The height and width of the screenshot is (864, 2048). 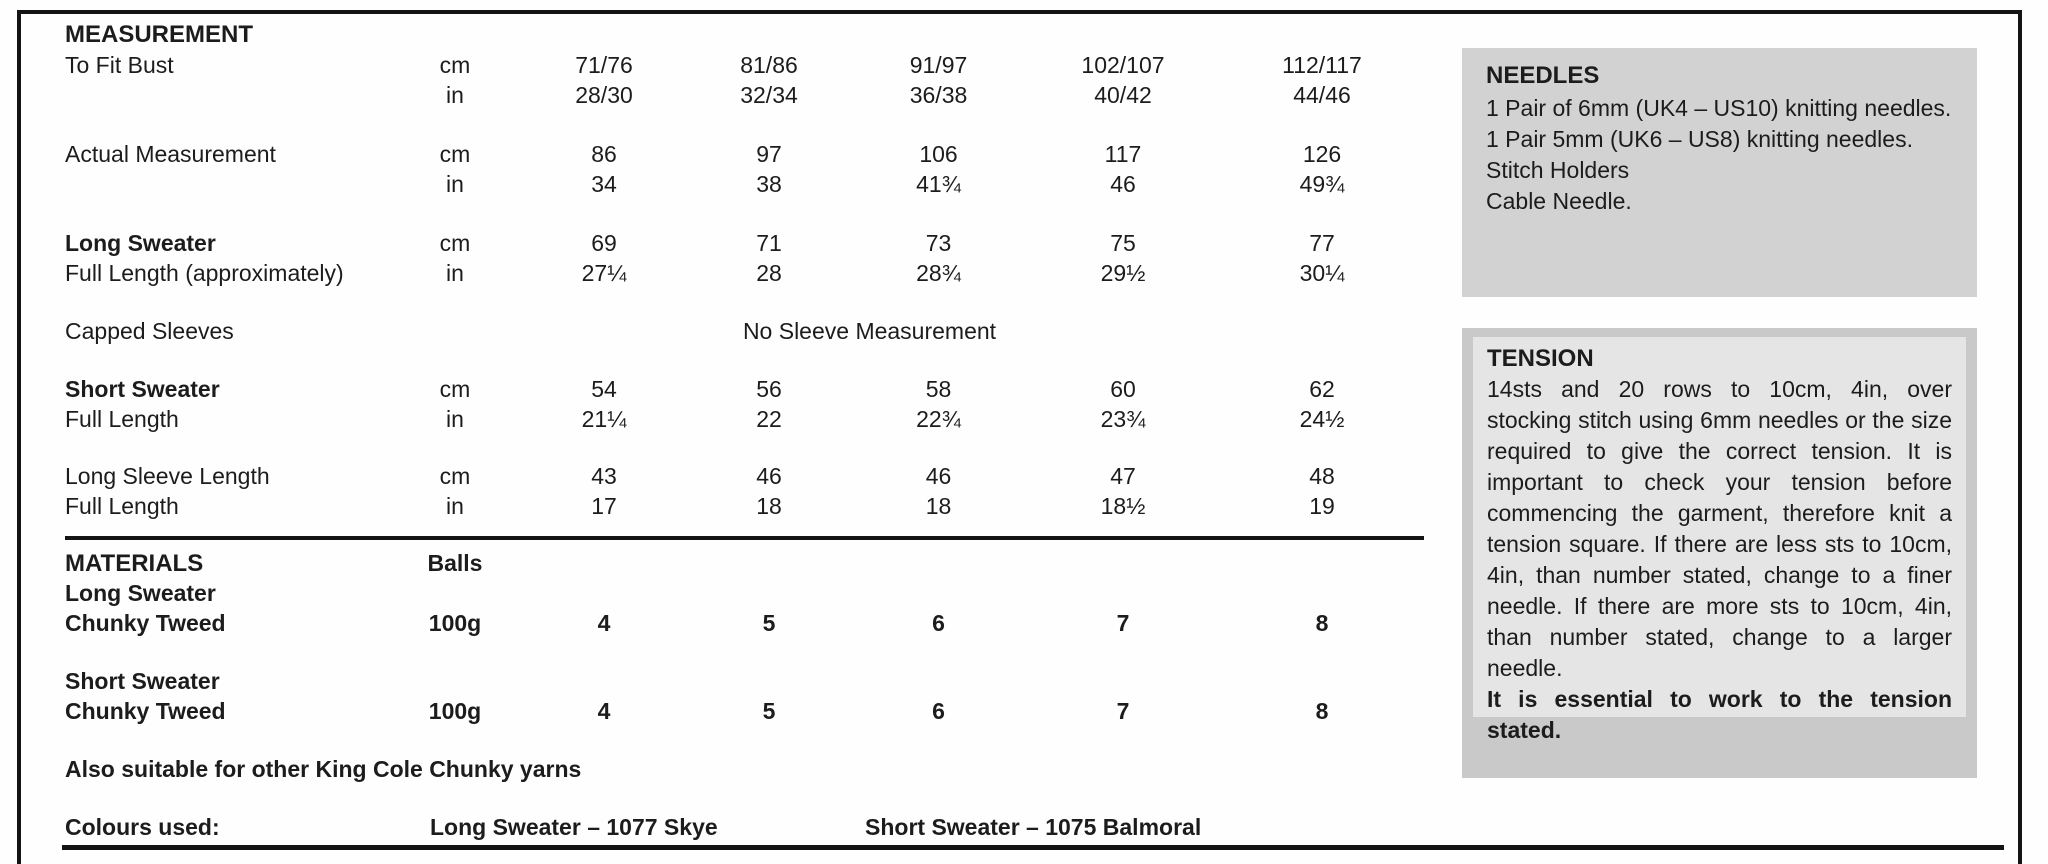 What do you see at coordinates (1540, 358) in the screenshot?
I see `tension-title: TENSION` at bounding box center [1540, 358].